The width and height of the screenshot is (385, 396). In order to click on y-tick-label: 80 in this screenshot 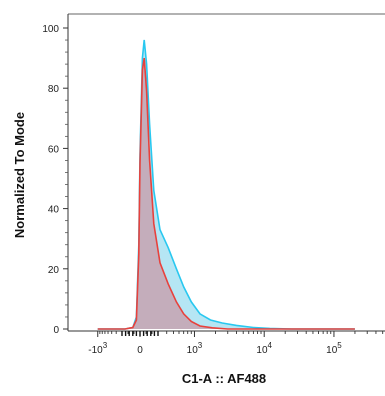, I will do `click(54, 89)`.